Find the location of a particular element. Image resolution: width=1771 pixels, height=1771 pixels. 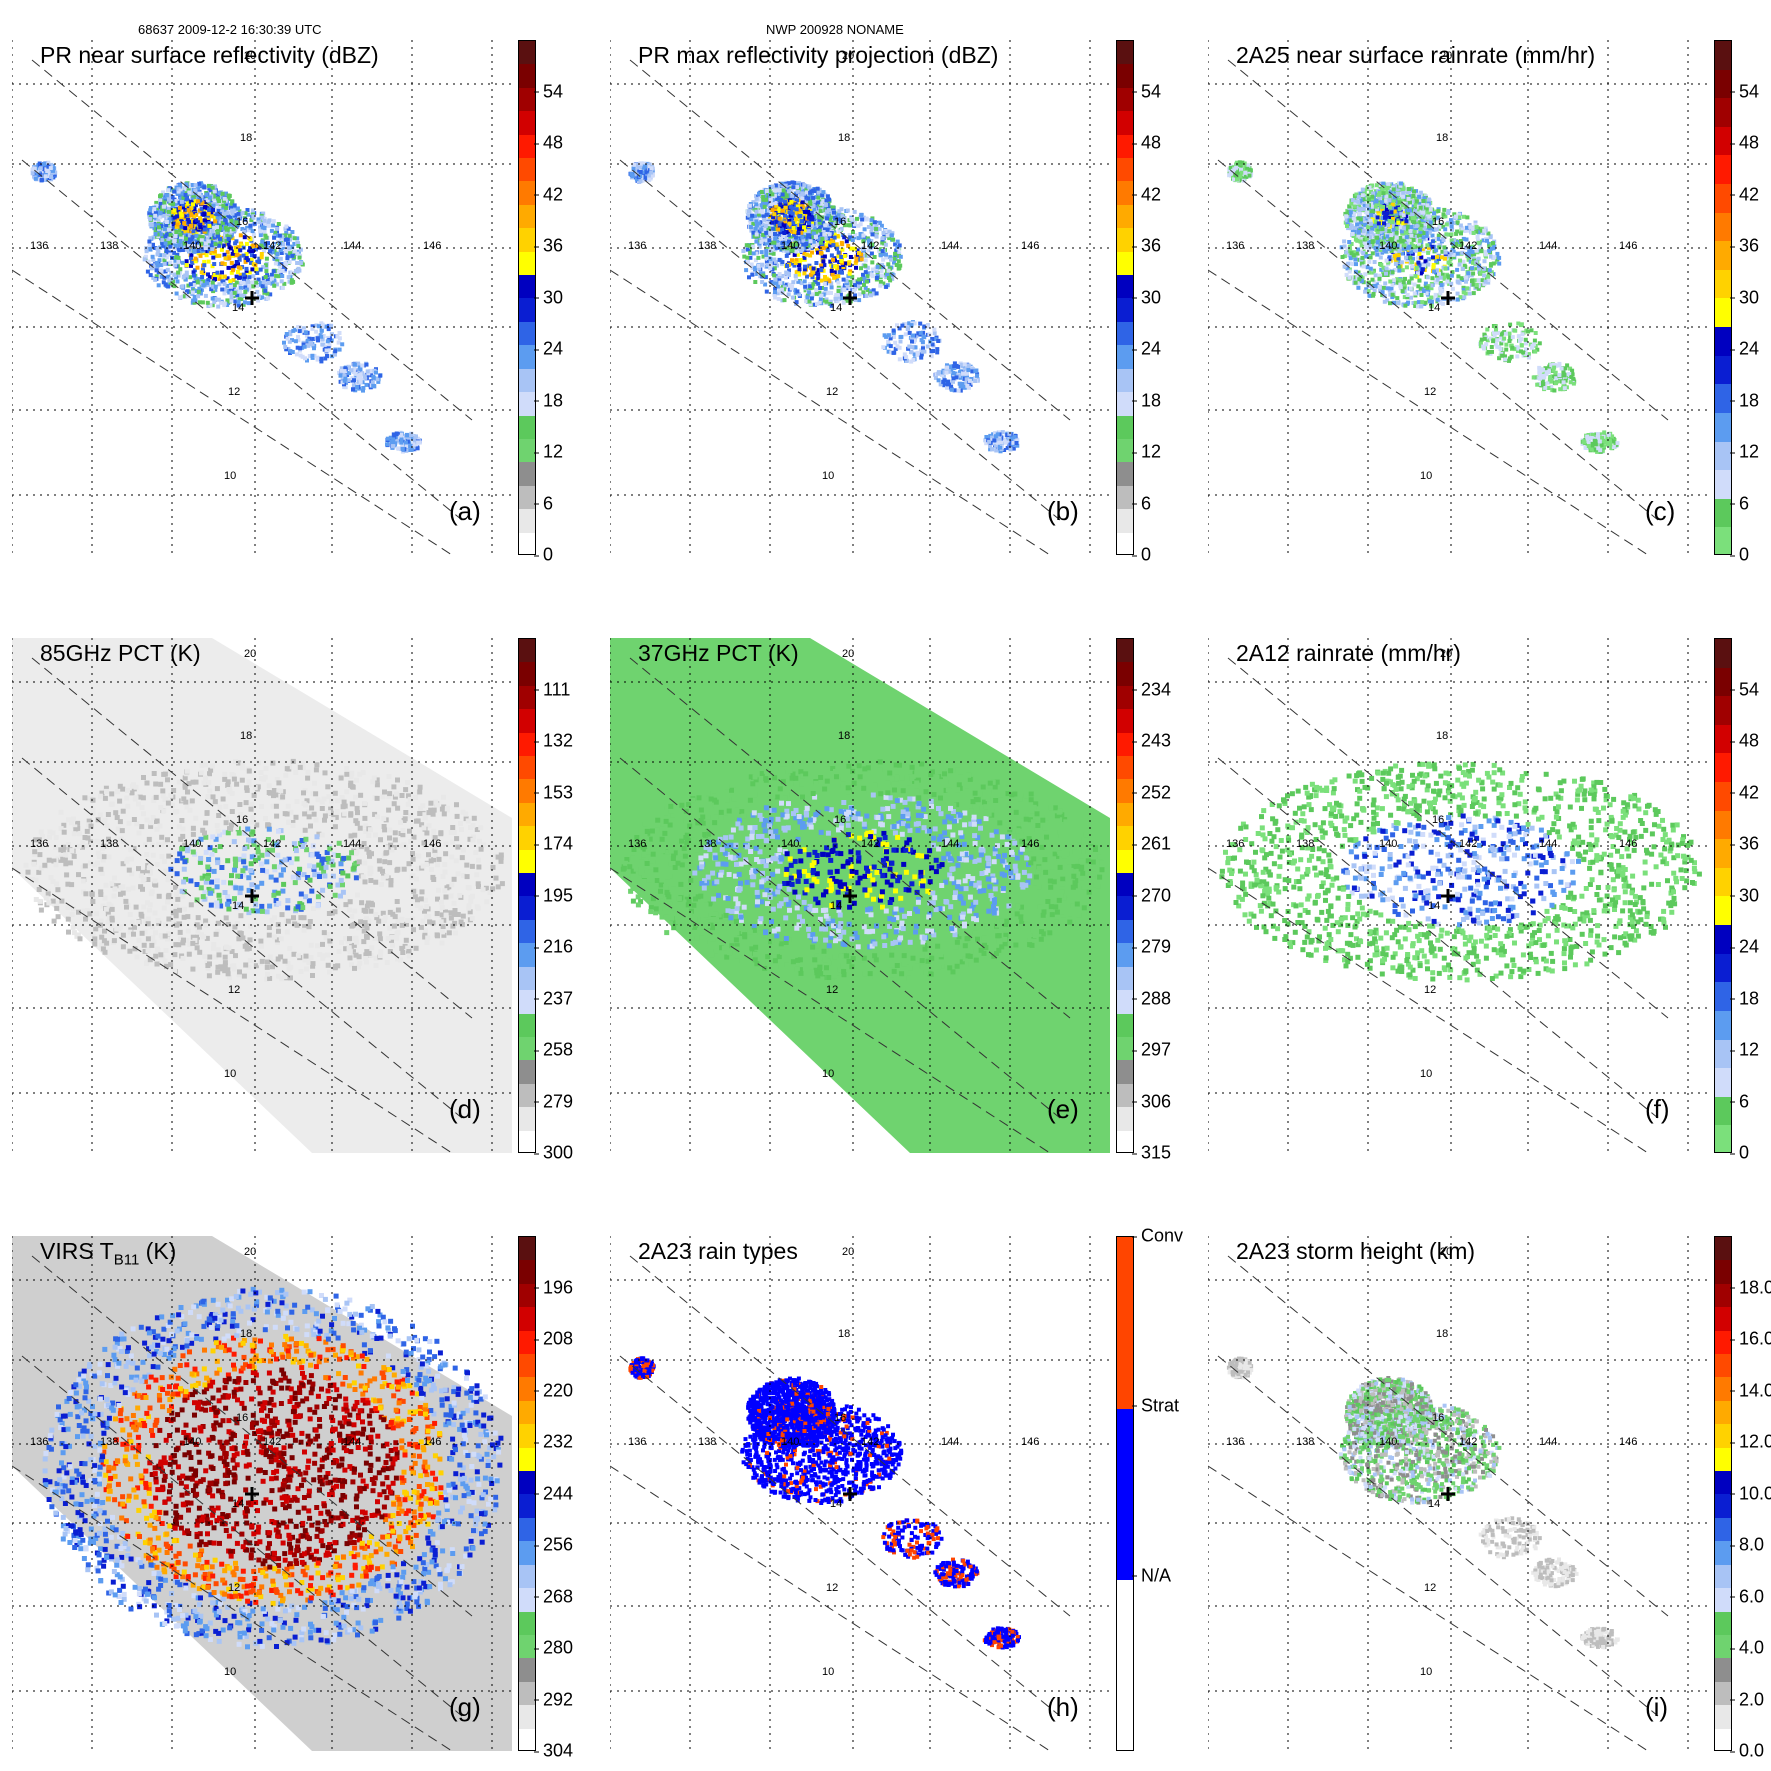

lon-label: 136 is located at coordinates (39, 246).